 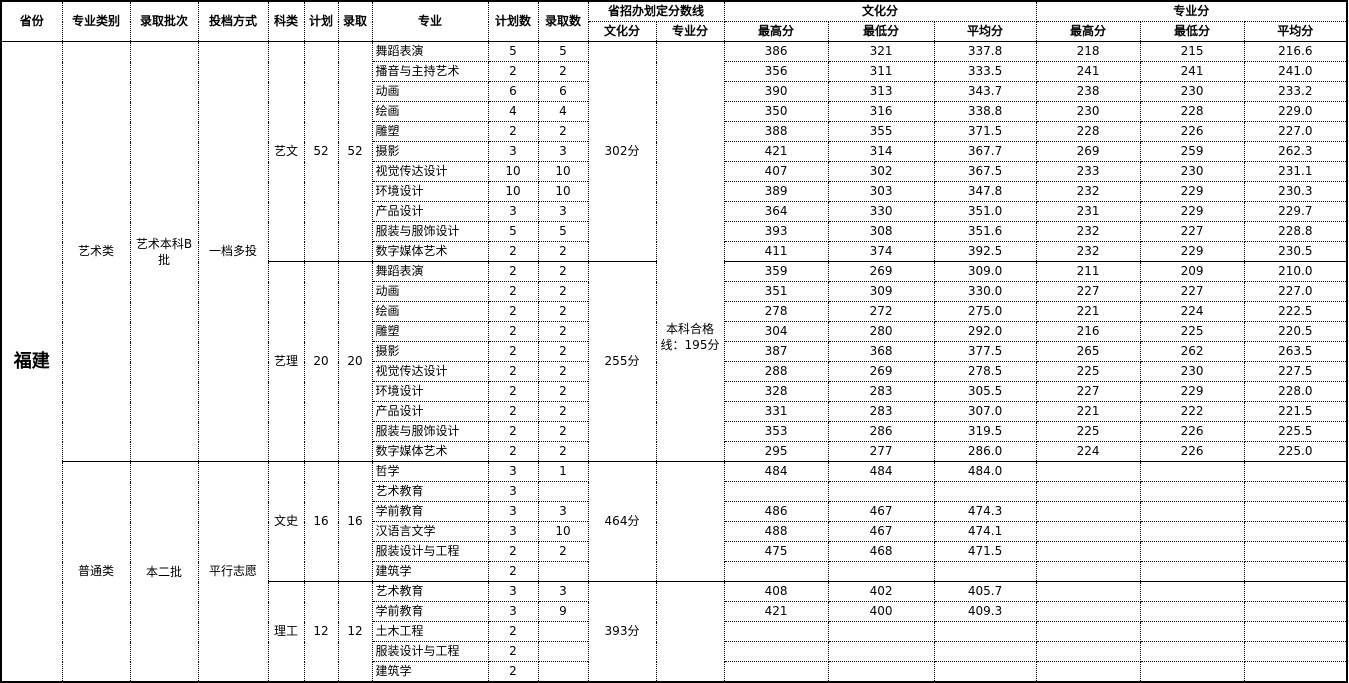 I want to click on major-name: 建筑学, so click(x=430, y=571).